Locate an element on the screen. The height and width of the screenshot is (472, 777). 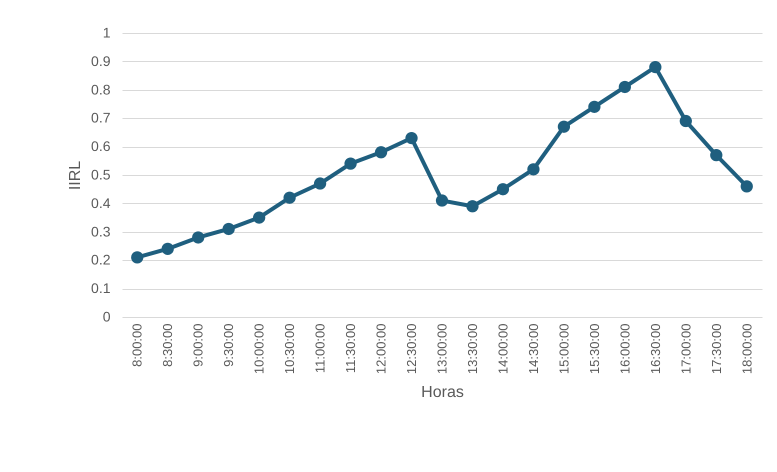
x-tick-label: 17:30:00 is located at coordinates (716, 349).